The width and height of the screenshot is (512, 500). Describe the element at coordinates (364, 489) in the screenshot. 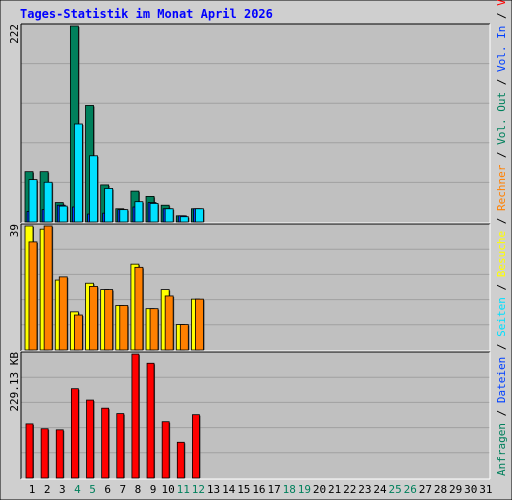

I see `x-tick-label-day-23: 23` at that location.